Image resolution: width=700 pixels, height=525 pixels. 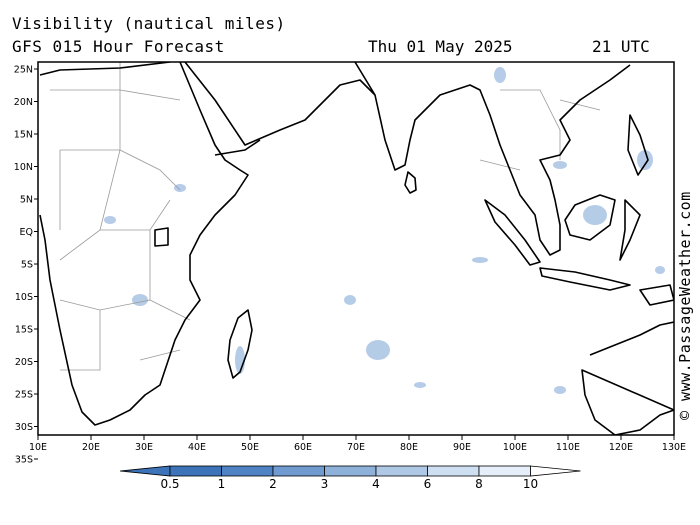 I want to click on lat-label: 5S, so click(x=27, y=265).